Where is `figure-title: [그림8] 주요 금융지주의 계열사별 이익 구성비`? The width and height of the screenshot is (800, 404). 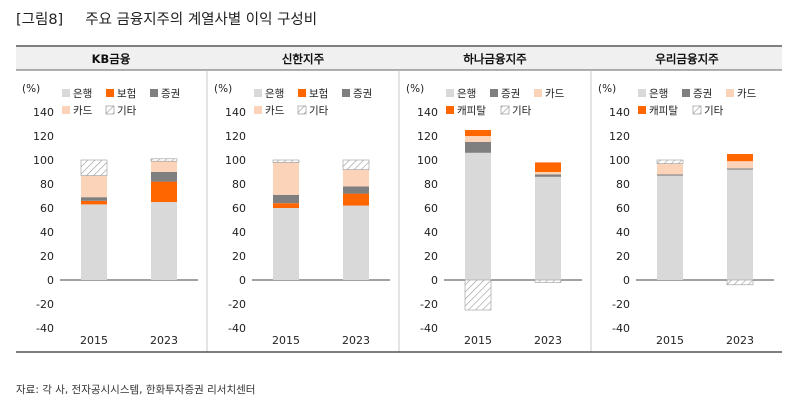 figure-title: [그림8] 주요 금융지주의 계열사별 이익 구성비 is located at coordinates (177, 18).